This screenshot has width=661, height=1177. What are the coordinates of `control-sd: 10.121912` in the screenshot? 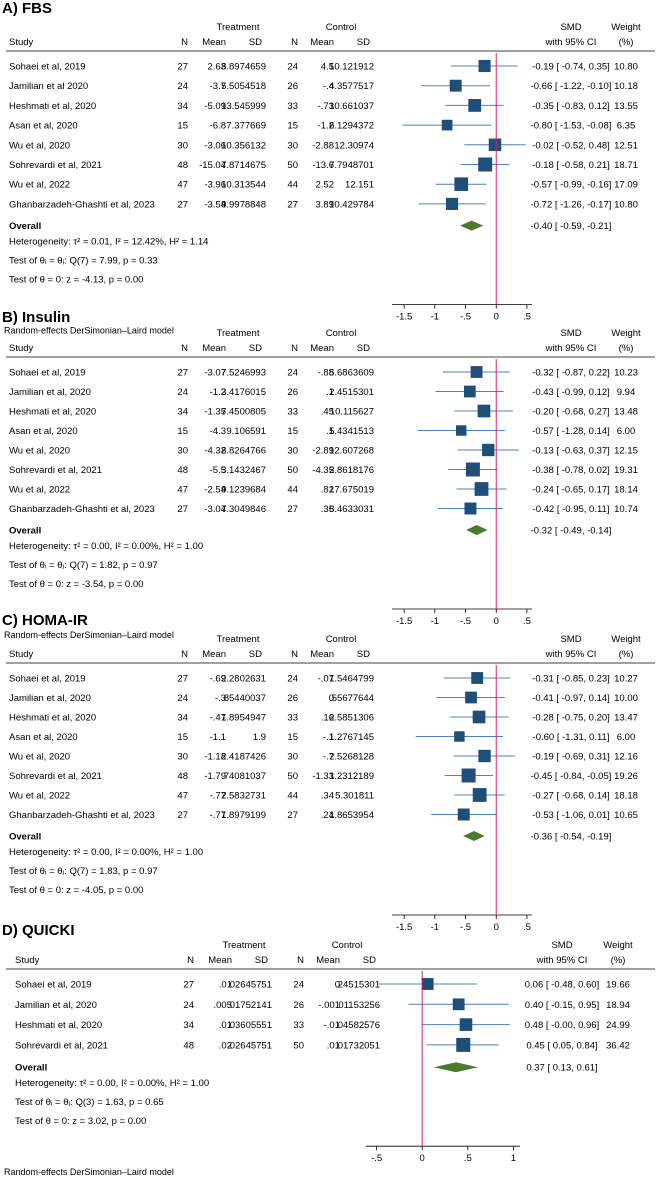 It's located at (351, 67).